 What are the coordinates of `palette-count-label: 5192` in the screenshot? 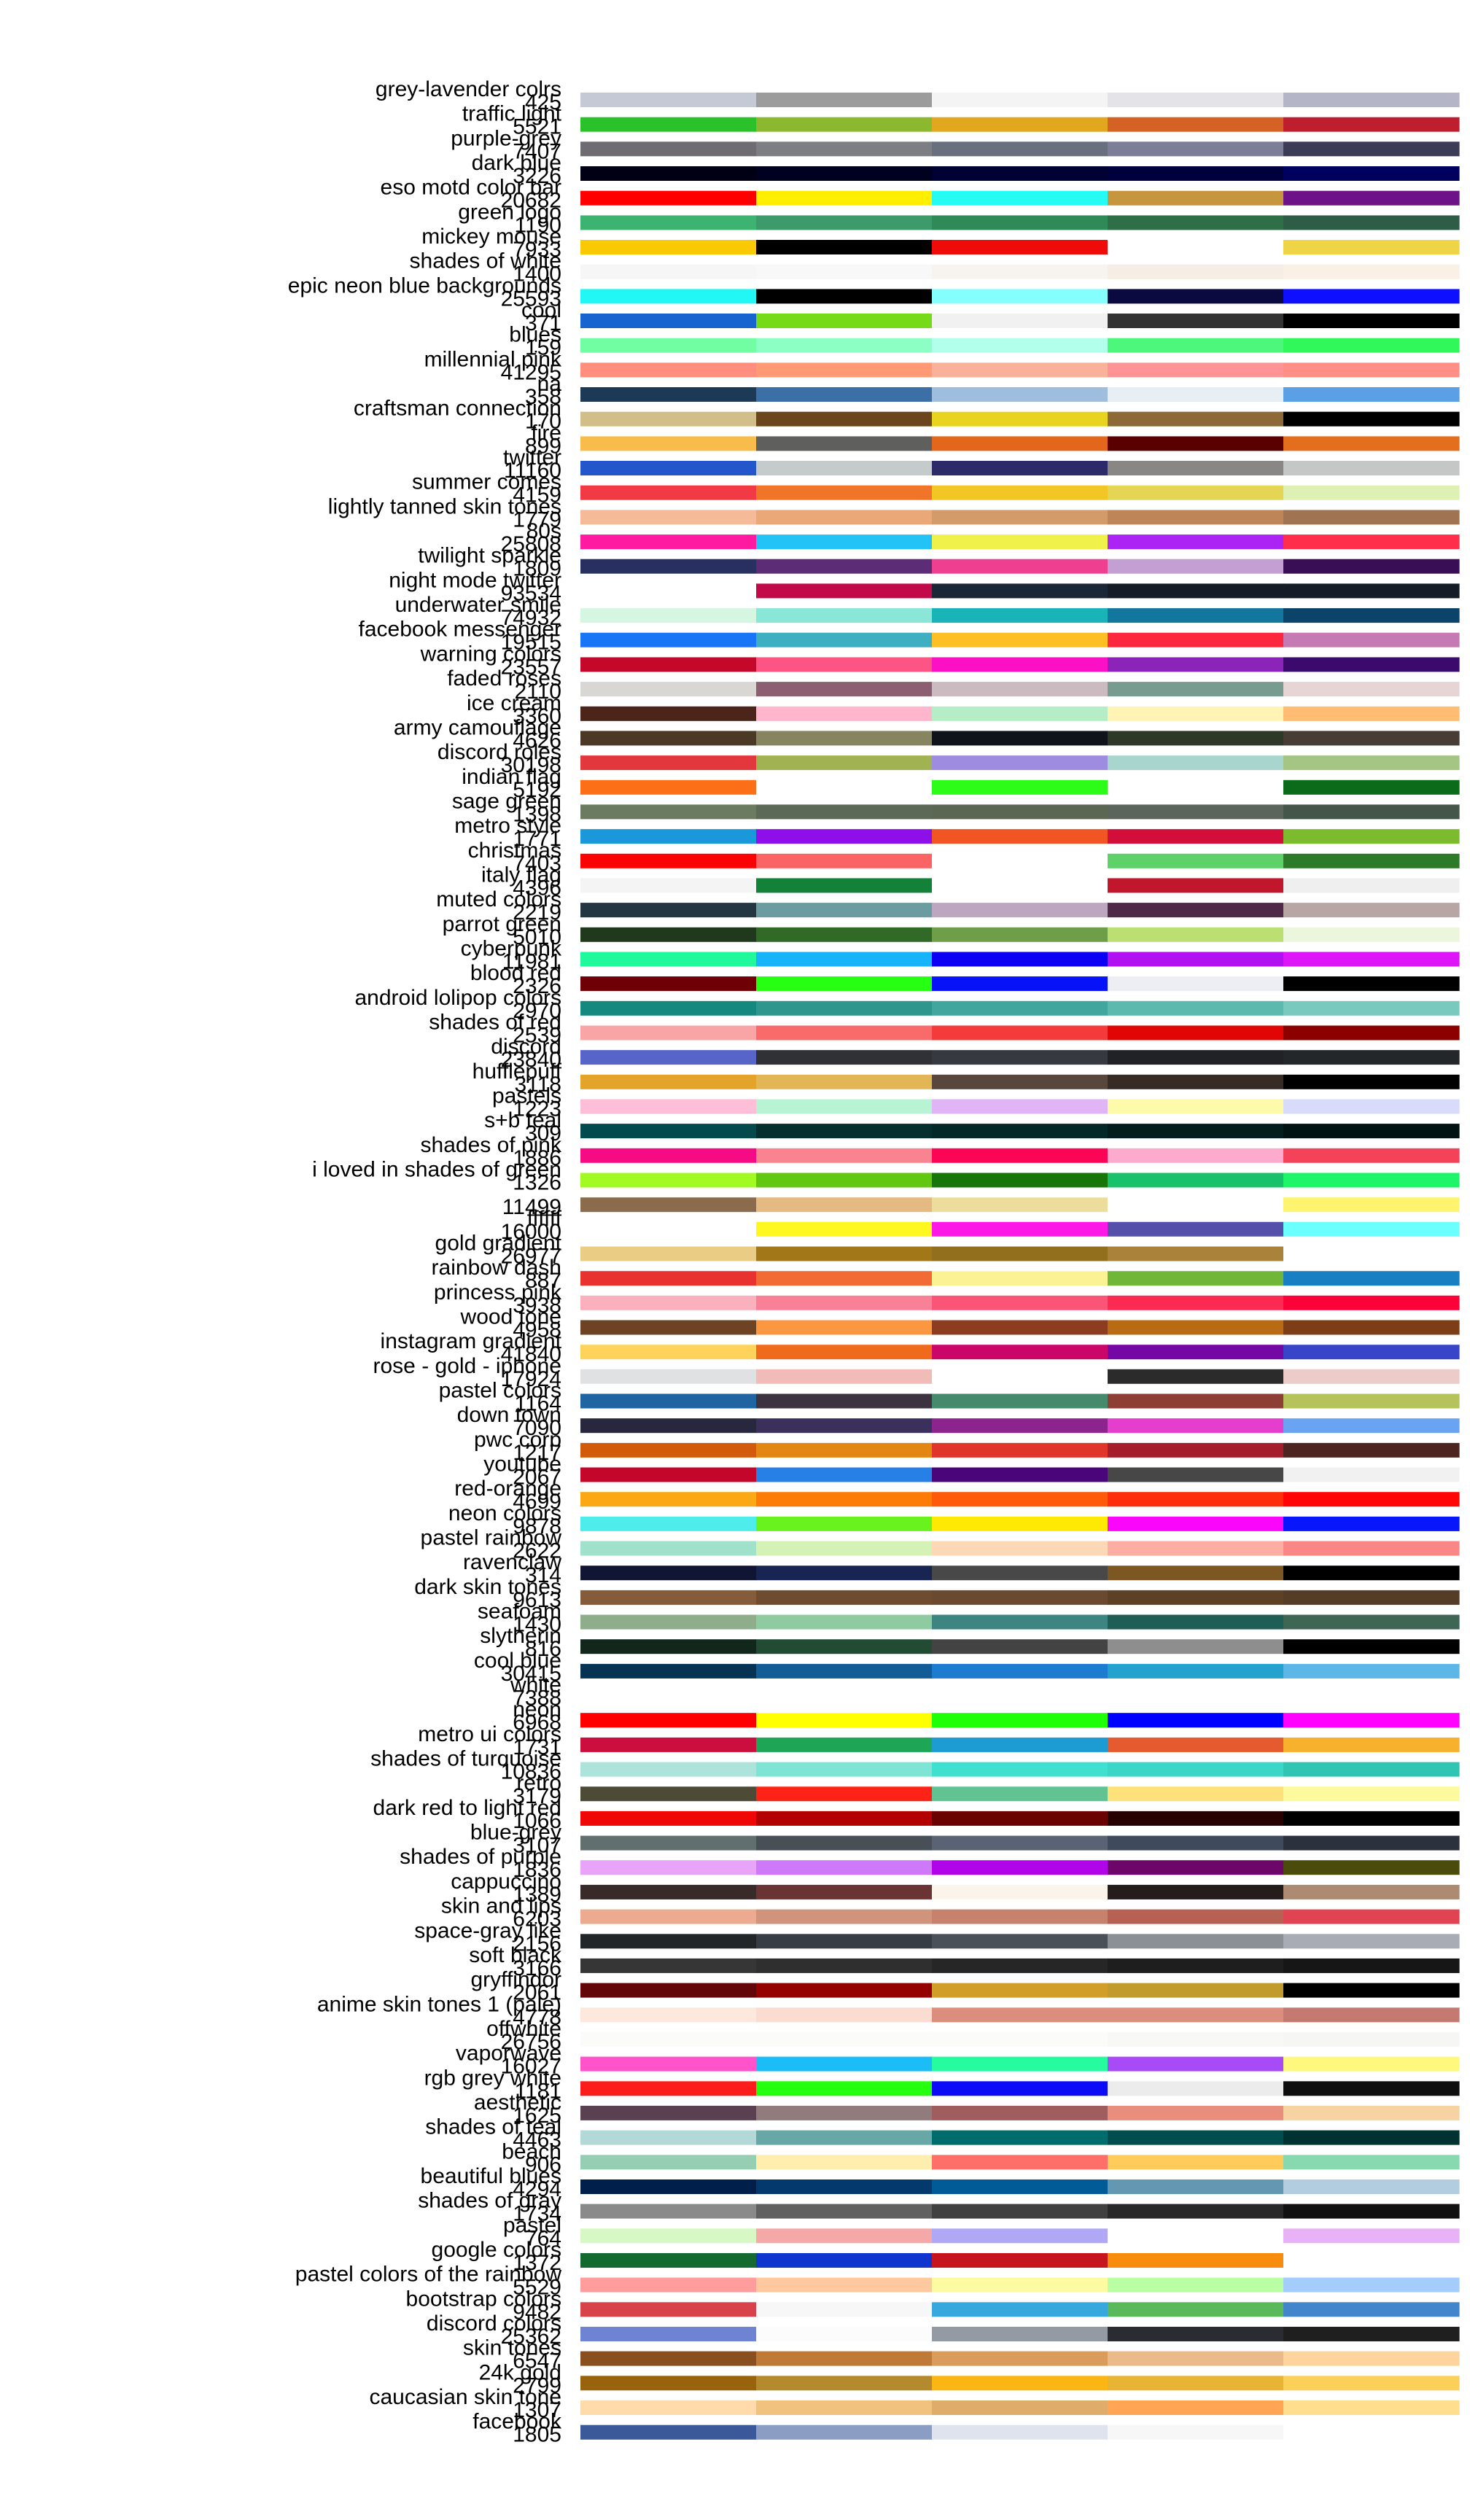 It's located at (537, 790).